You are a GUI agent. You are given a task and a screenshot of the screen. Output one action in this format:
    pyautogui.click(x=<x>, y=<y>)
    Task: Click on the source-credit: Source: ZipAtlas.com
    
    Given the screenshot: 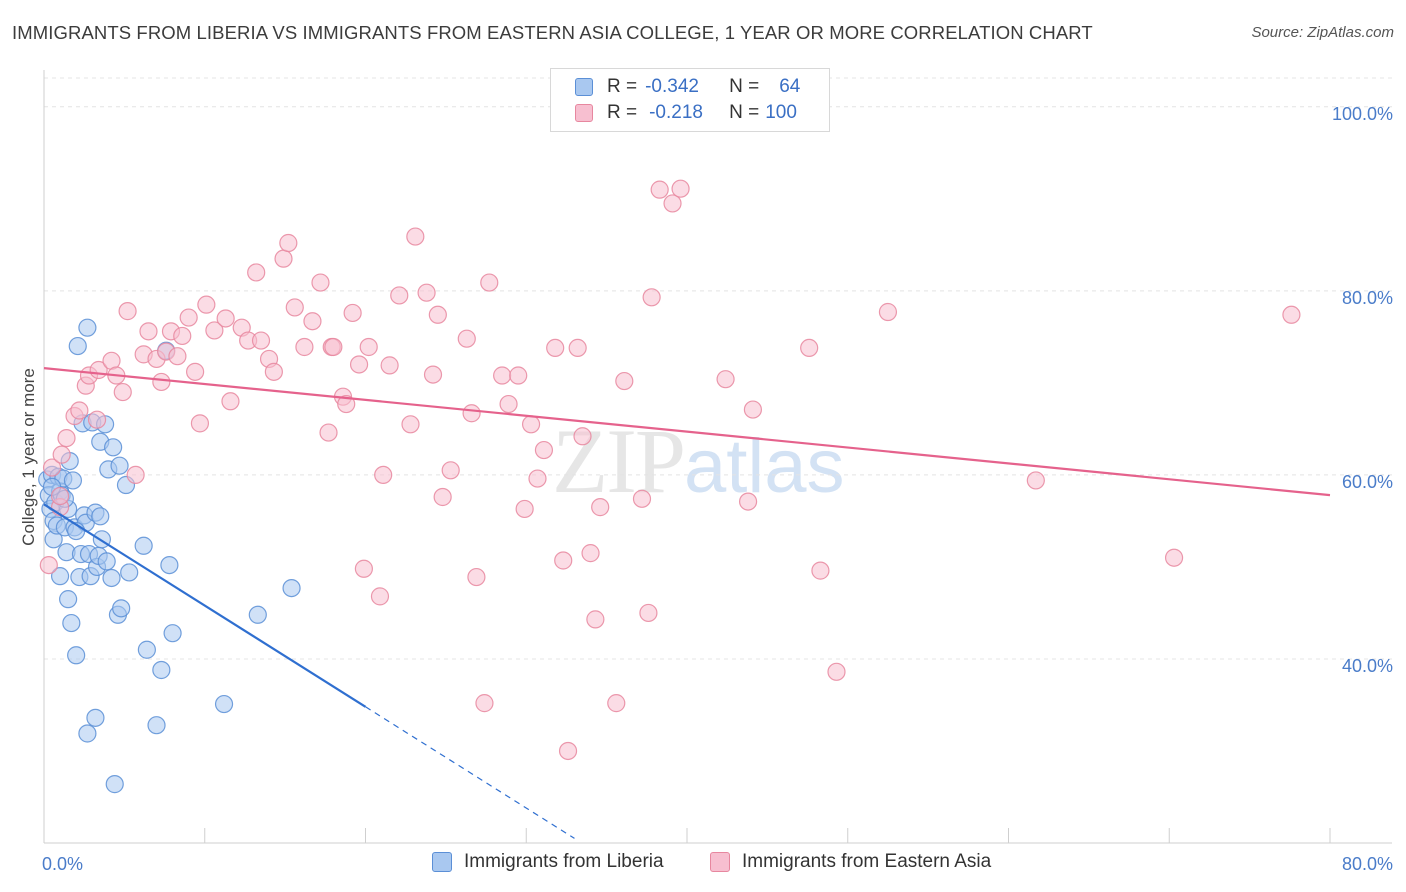 What is the action you would take?
    pyautogui.click(x=1322, y=32)
    